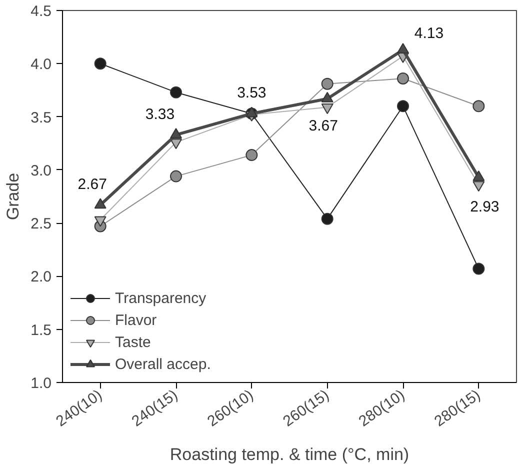 This screenshot has height=467, width=518. I want to click on y-tick-label: 3.0, so click(41, 171).